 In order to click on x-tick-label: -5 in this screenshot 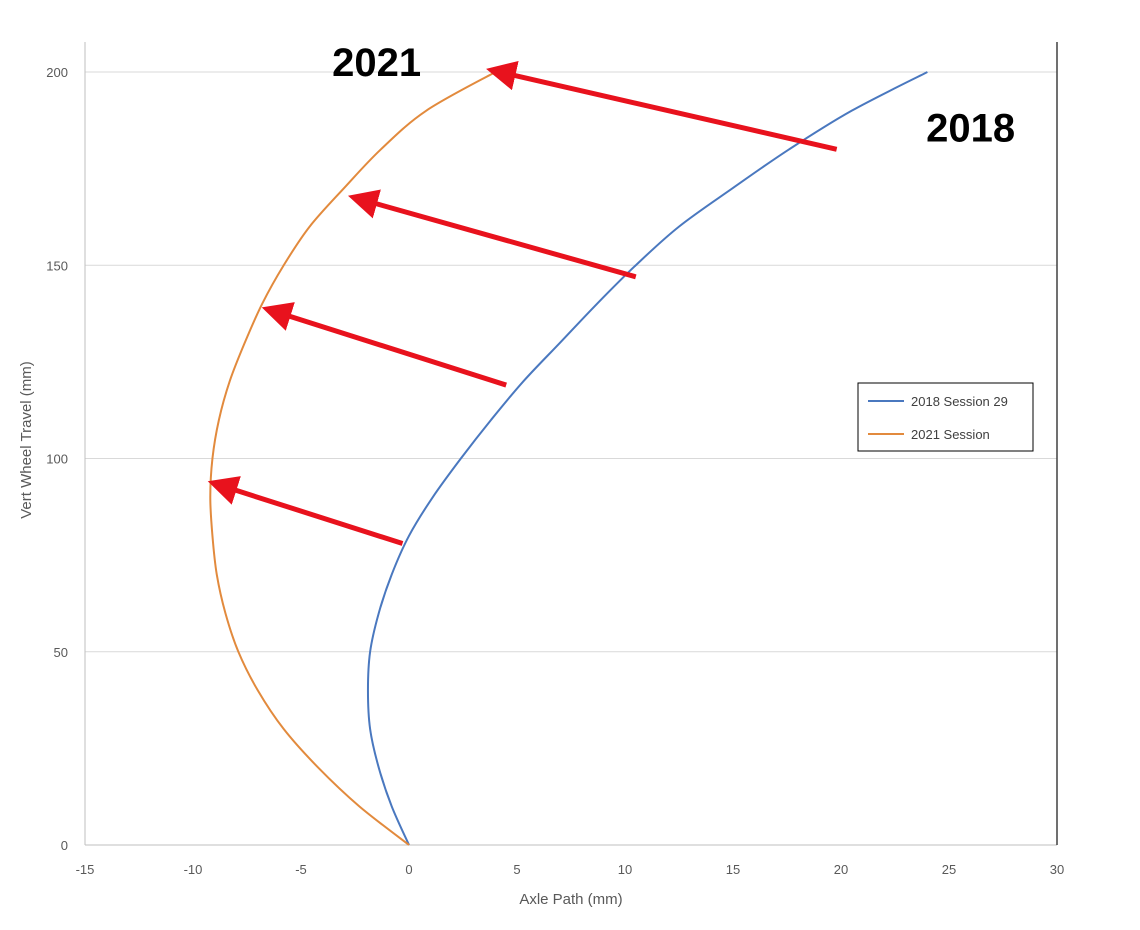, I will do `click(301, 869)`.